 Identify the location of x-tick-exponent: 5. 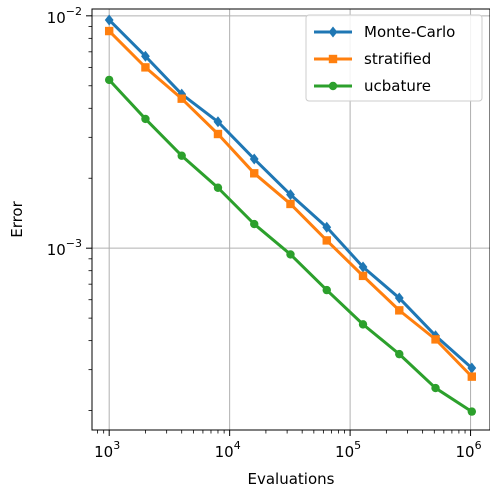
(357, 445).